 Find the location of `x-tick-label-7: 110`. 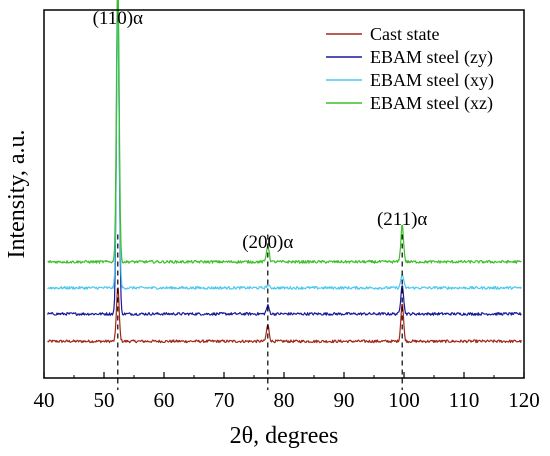

x-tick-label-7: 110 is located at coordinates (464, 400).